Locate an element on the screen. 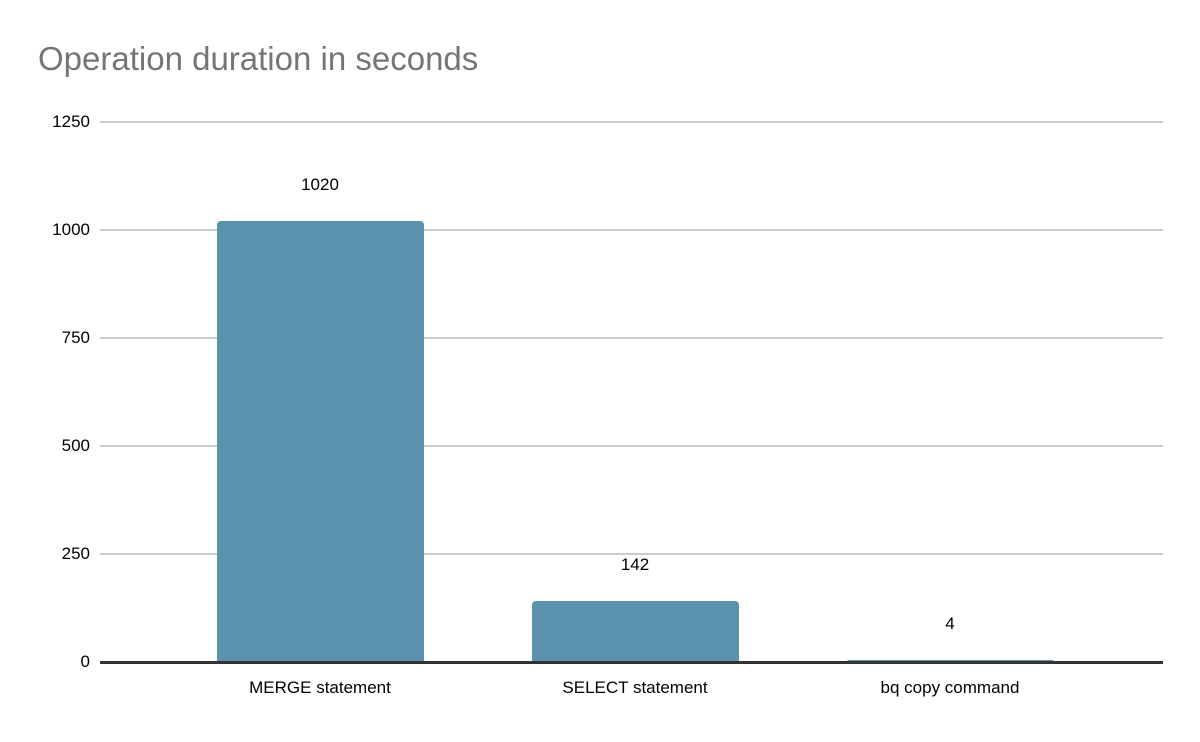 The image size is (1200, 742). y-tick-label: 1250 is located at coordinates (71, 121).